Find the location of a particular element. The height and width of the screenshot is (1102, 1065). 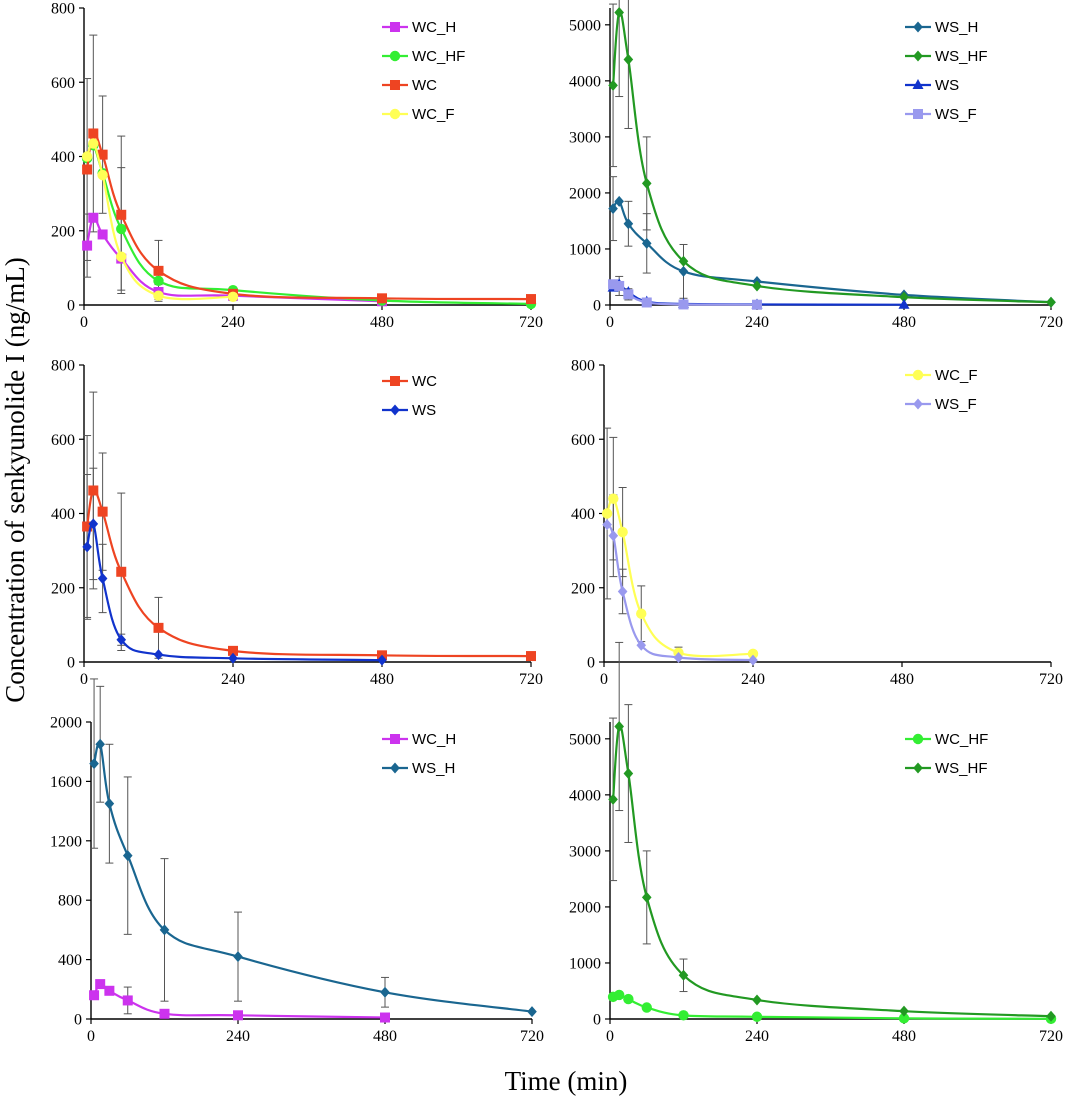

chart-panel-top-left: 0 240 480 720 0 200 400 600 800 WC_H WC_HF WC WC_F is located at coordinates (297, 166).